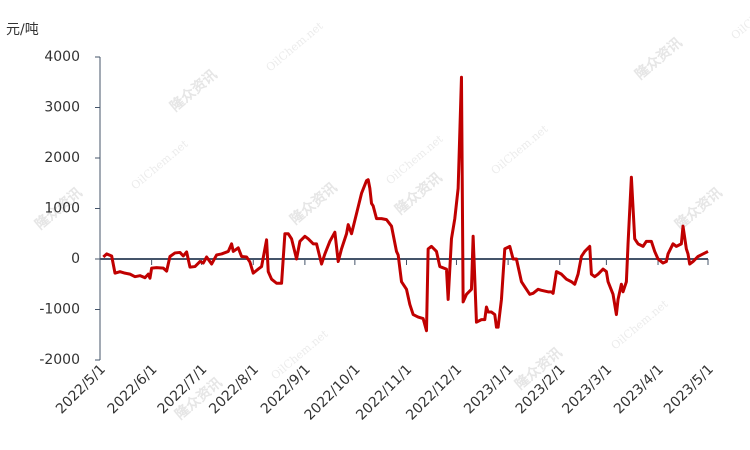 The image size is (750, 450). I want to click on y-tick-label: 2000, so click(62, 158).